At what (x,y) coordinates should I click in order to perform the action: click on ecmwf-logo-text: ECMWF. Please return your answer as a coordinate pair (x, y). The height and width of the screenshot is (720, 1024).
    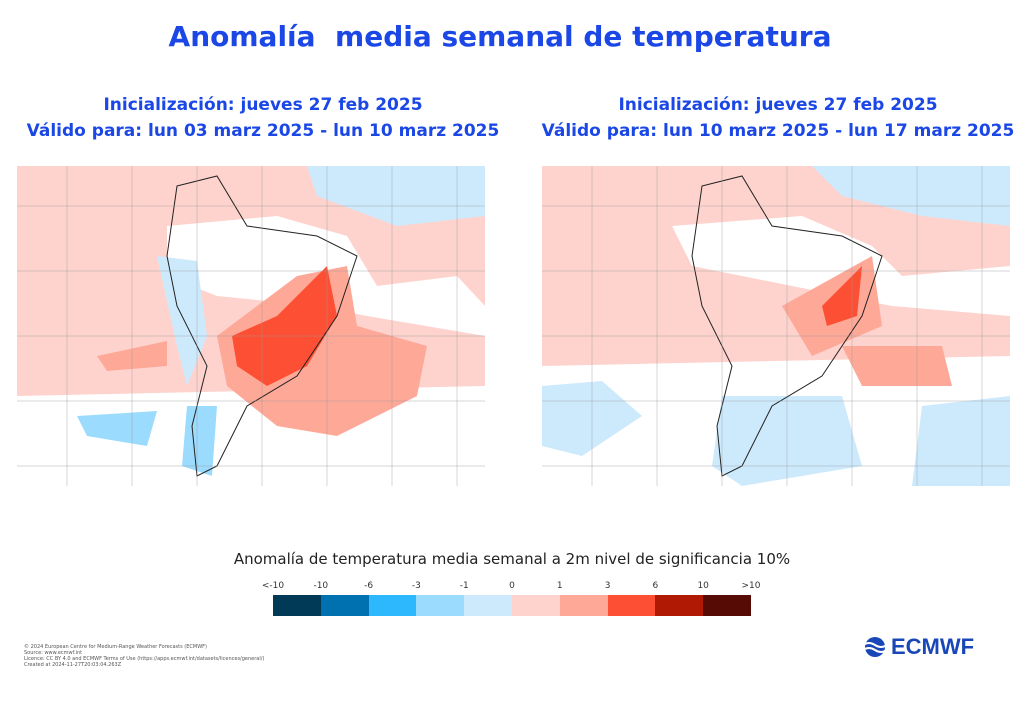
    Looking at the image, I should click on (933, 646).